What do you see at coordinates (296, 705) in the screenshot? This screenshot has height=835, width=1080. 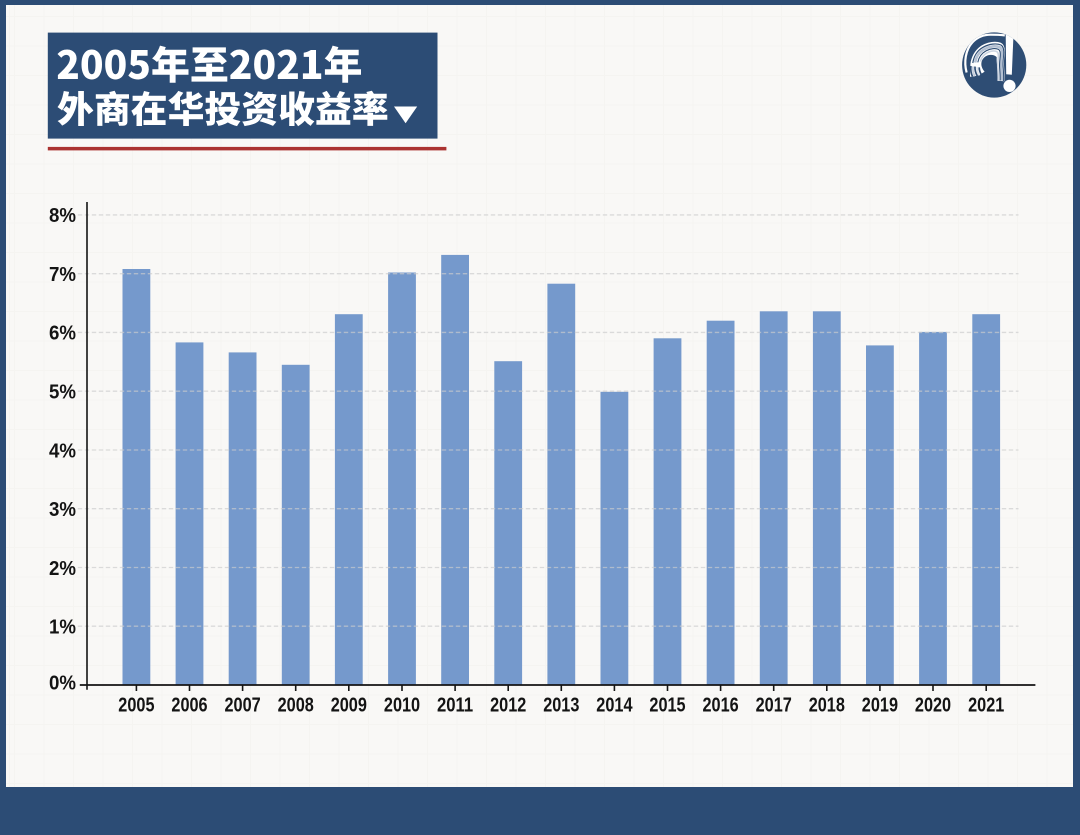 I see `svg-text: 2008` at bounding box center [296, 705].